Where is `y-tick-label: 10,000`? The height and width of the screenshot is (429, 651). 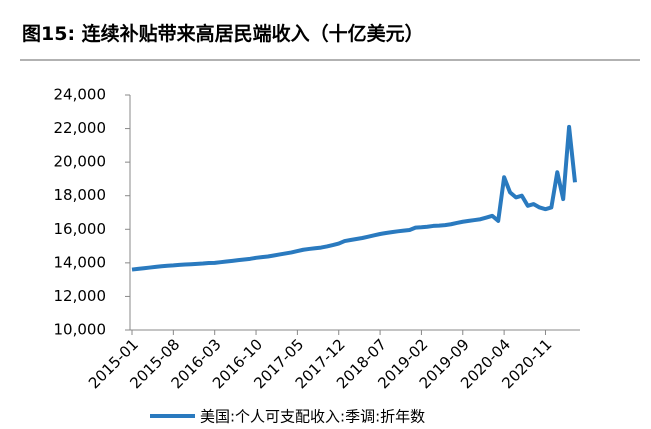
y-tick-label: 10,000 is located at coordinates (80, 330).